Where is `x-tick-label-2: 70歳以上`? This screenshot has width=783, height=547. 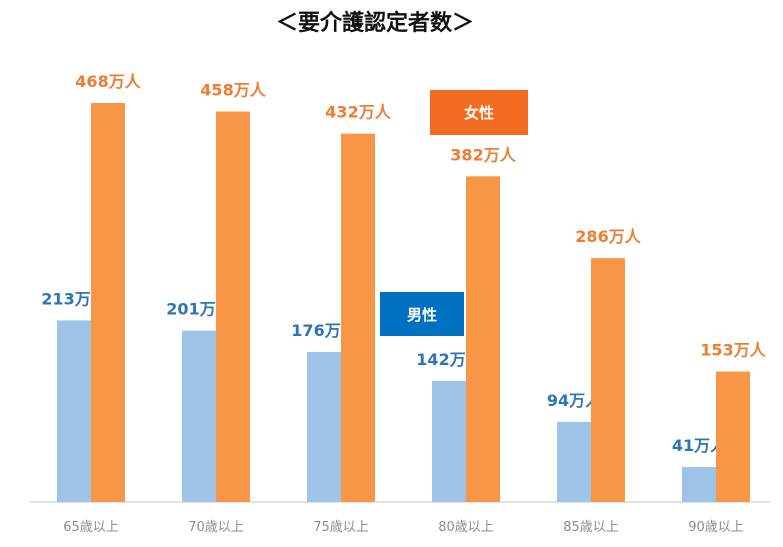 x-tick-label-2: 70歳以上 is located at coordinates (216, 527).